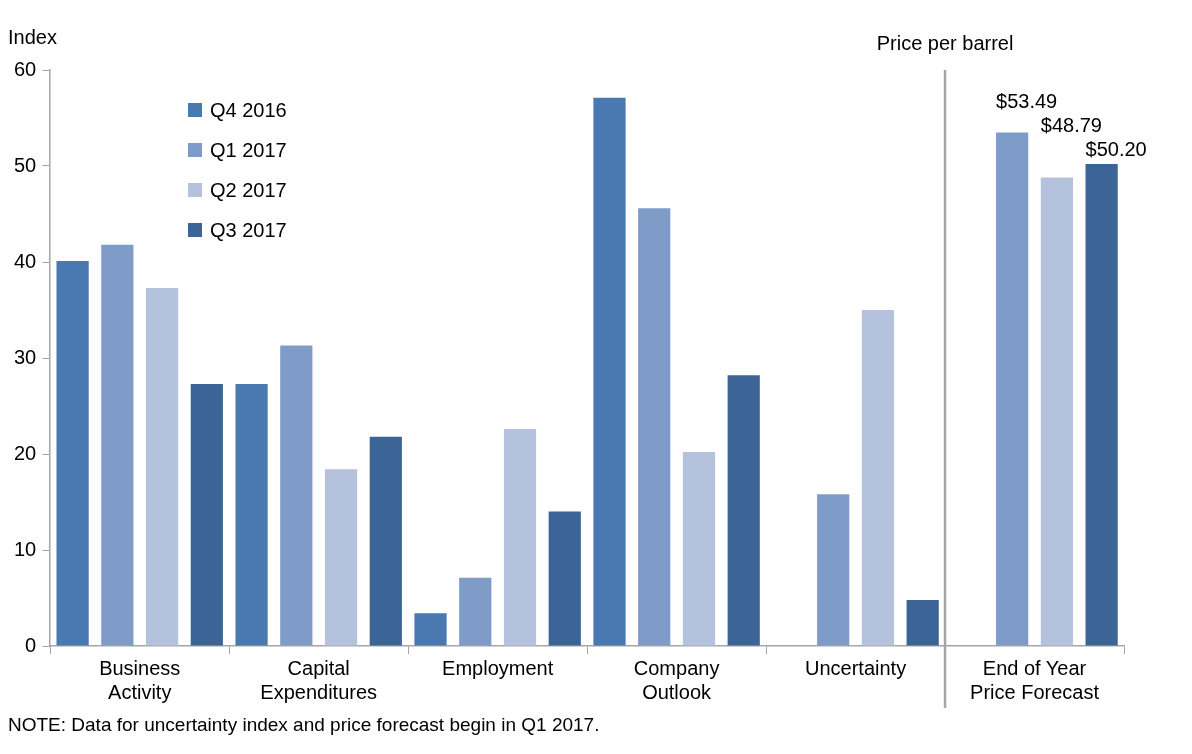  Describe the element at coordinates (25, 68) in the screenshot. I see `y-tick-label: 60` at that location.